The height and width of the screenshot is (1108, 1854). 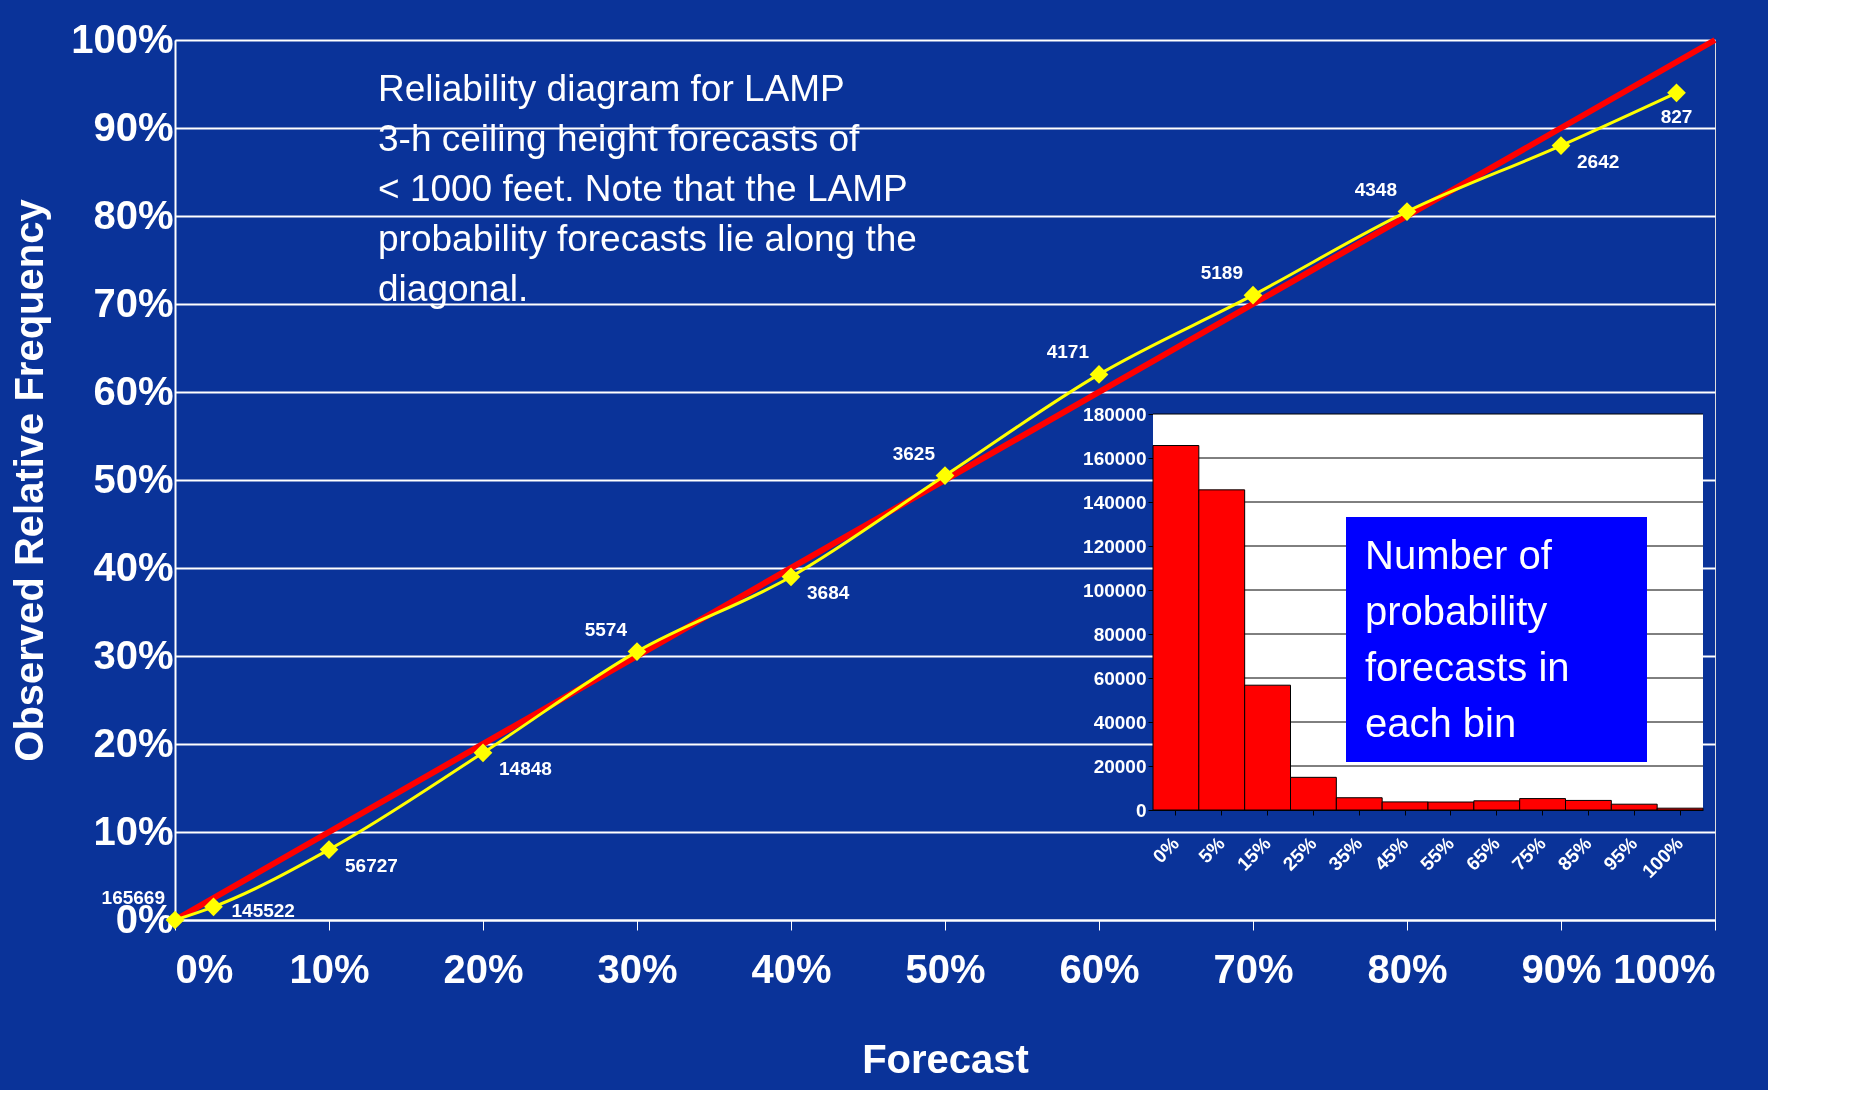 I want to click on x-tick-label: 30%, so click(x=637, y=968).